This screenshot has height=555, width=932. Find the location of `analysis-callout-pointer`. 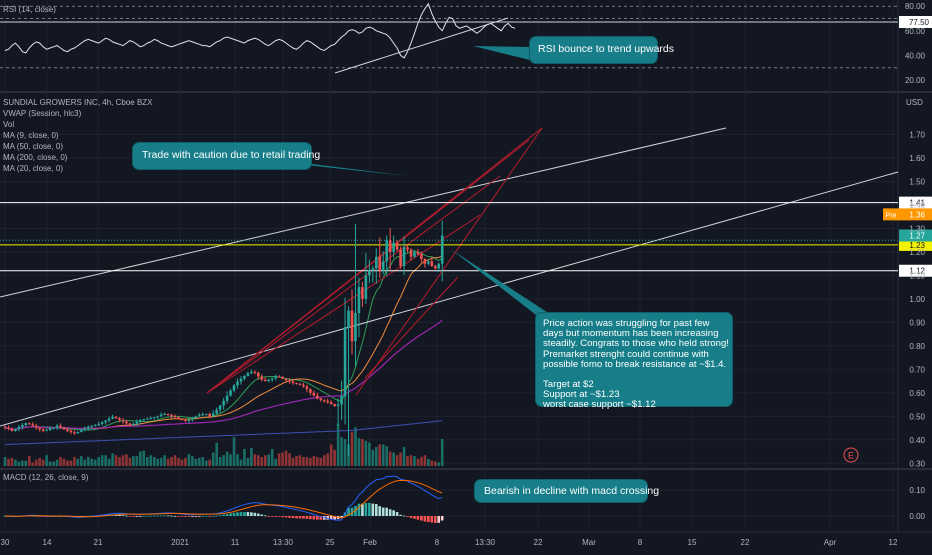

analysis-callout-pointer is located at coordinates (504, 284).